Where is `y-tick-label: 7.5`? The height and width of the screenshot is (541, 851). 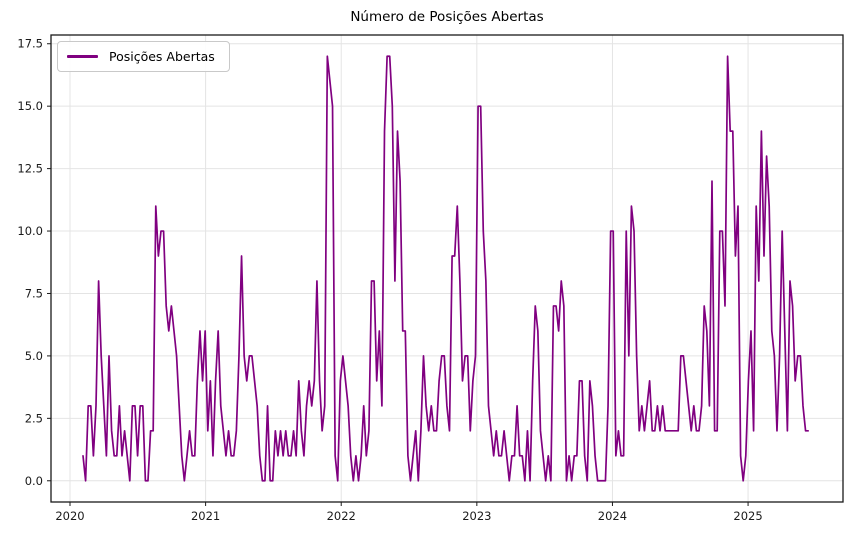 y-tick-label: 7.5 is located at coordinates (34, 293).